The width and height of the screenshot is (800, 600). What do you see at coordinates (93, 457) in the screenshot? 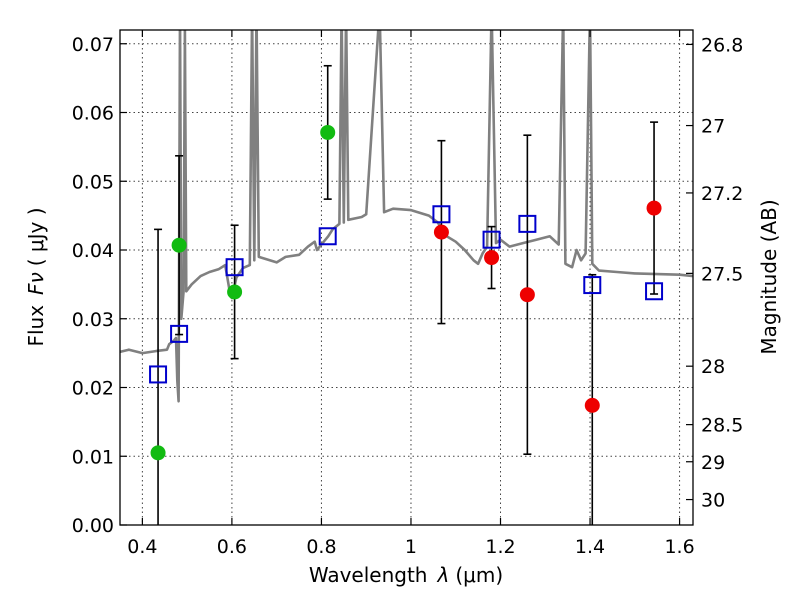
I see `y-tick-label: 0.01` at bounding box center [93, 457].